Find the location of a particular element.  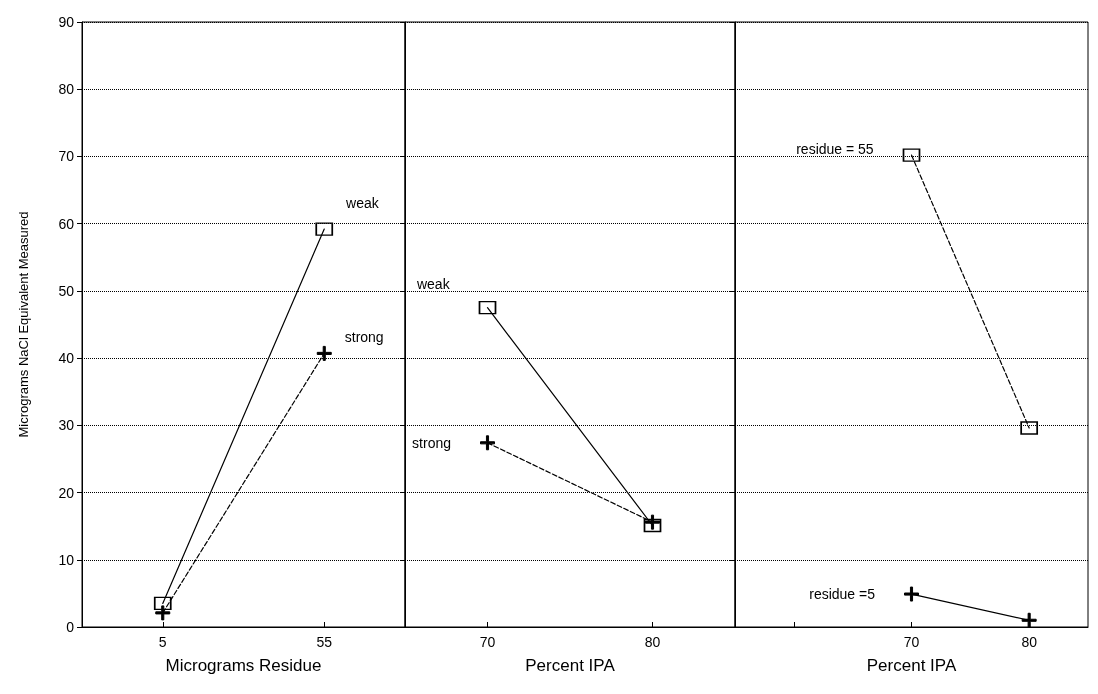

series-label: weak is located at coordinates (362, 203).